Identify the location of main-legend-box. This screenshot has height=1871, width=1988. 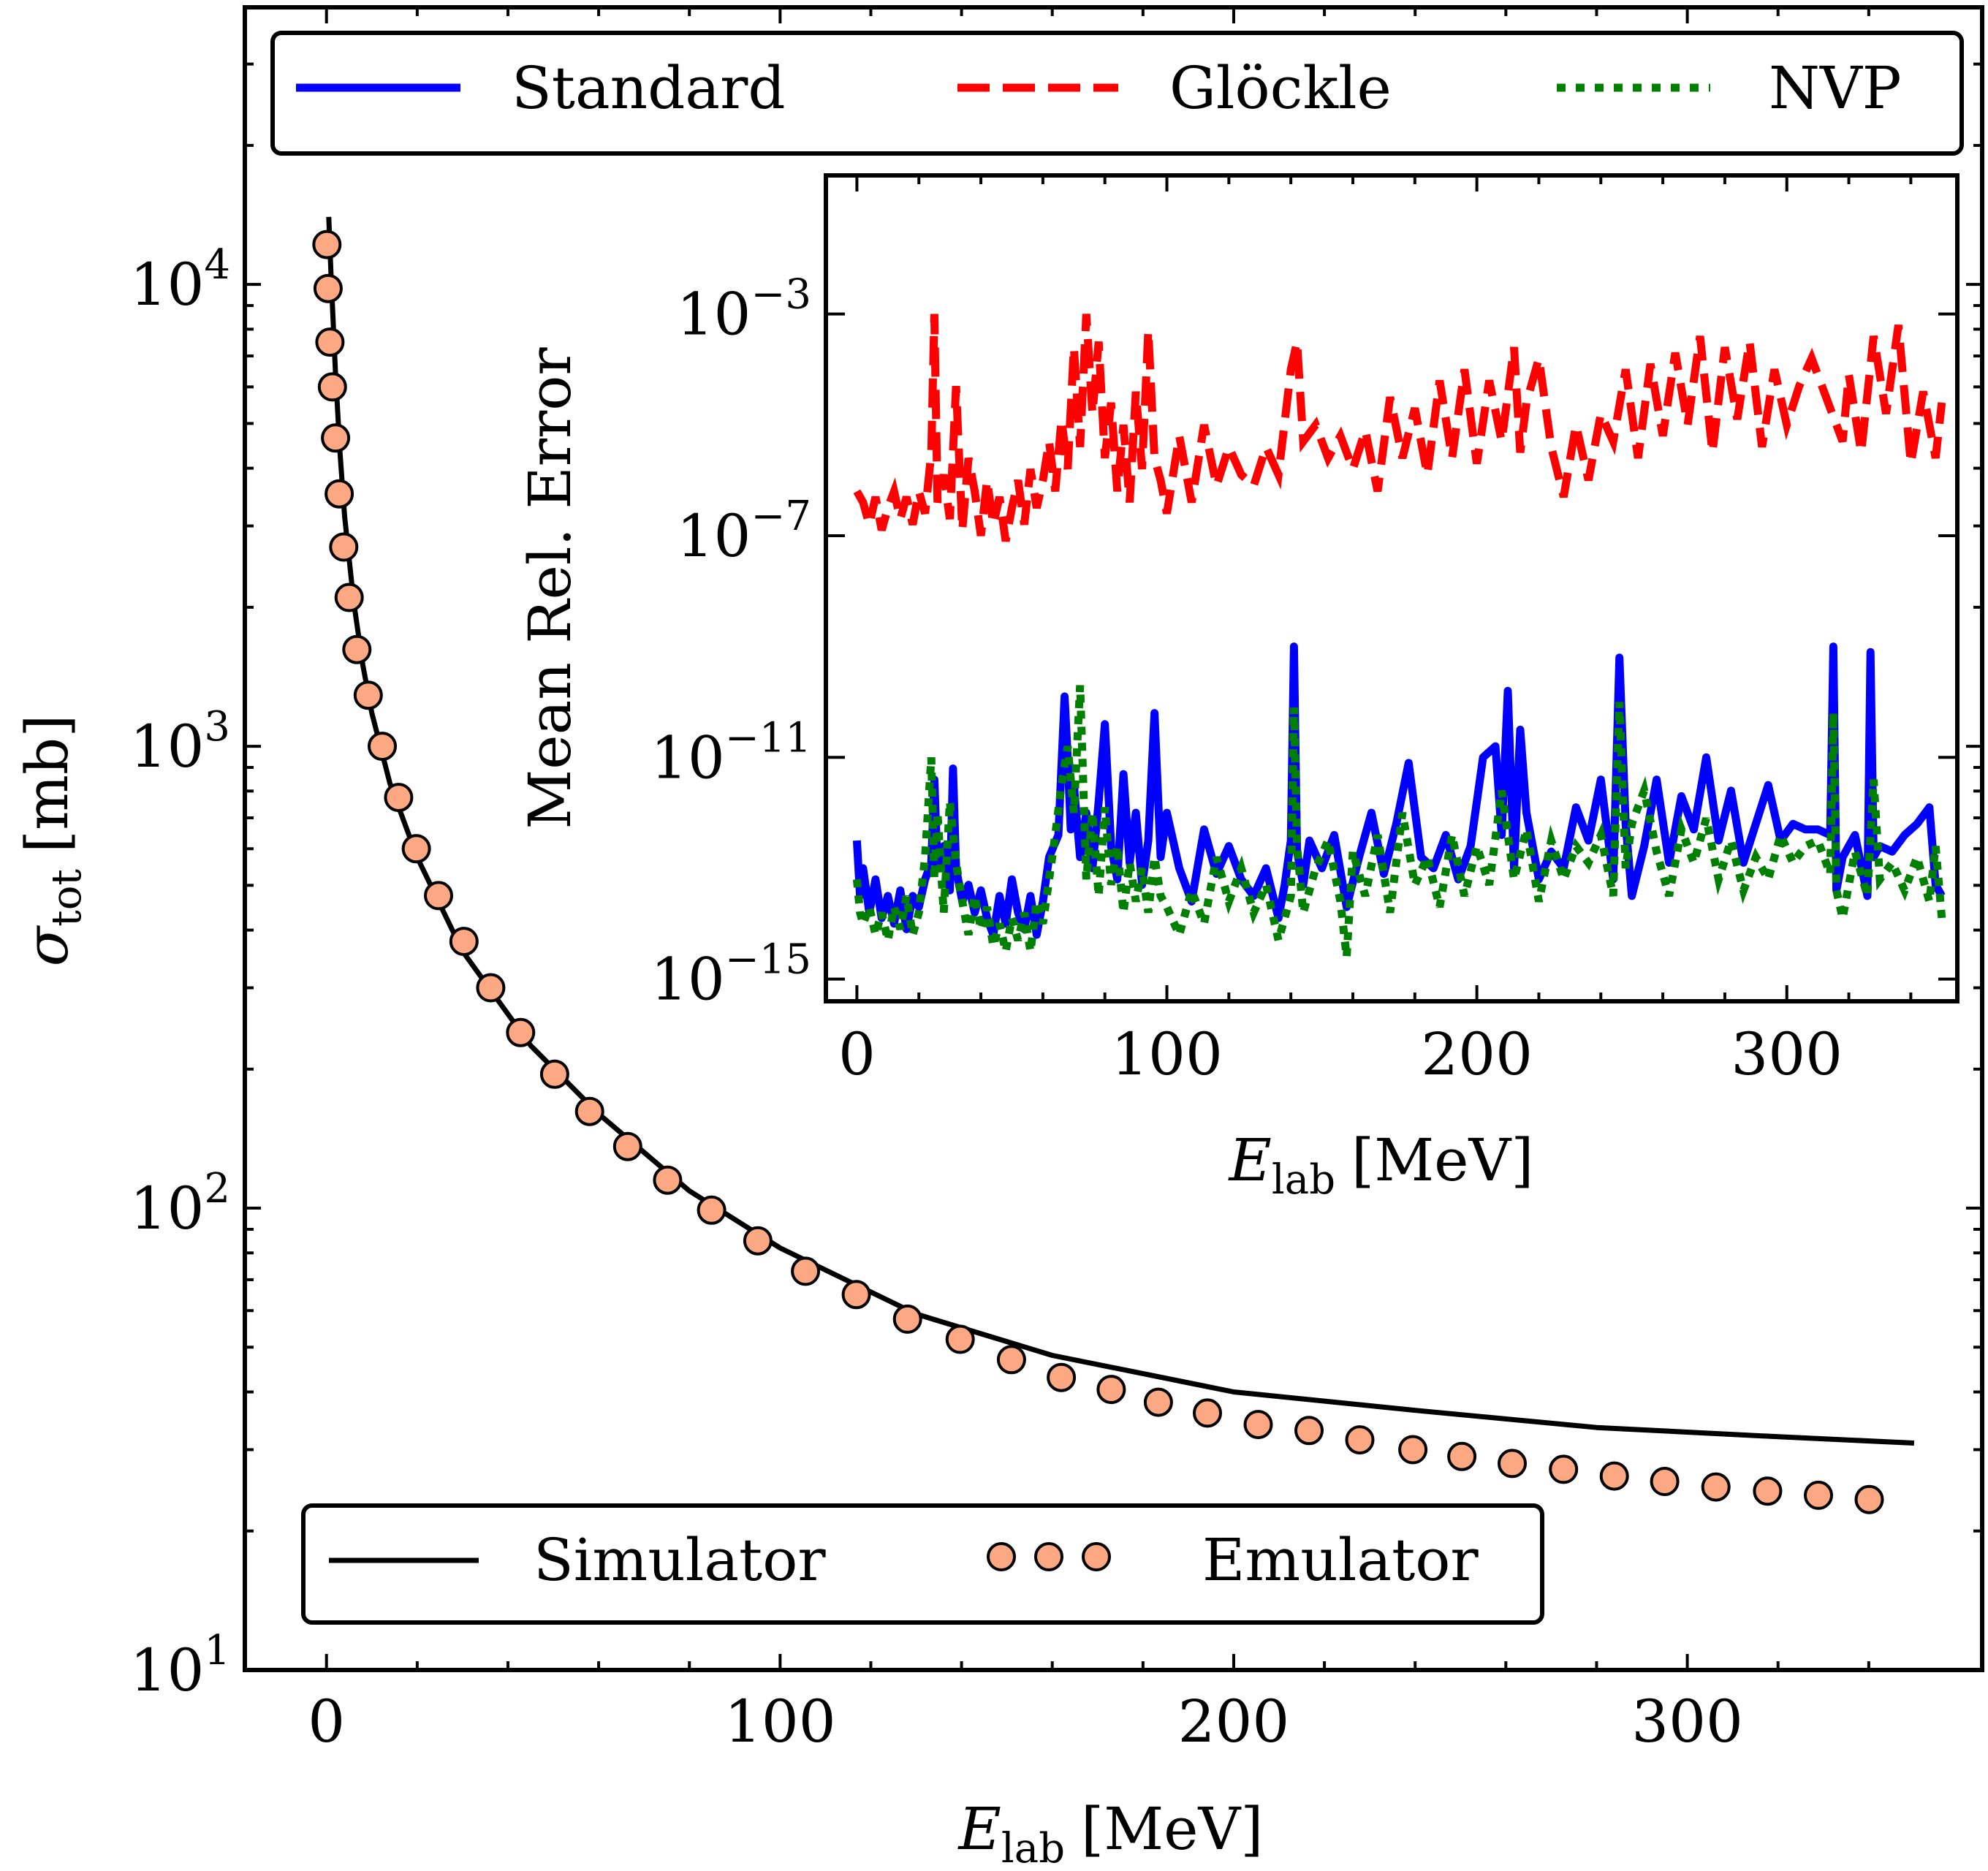
(922, 1564).